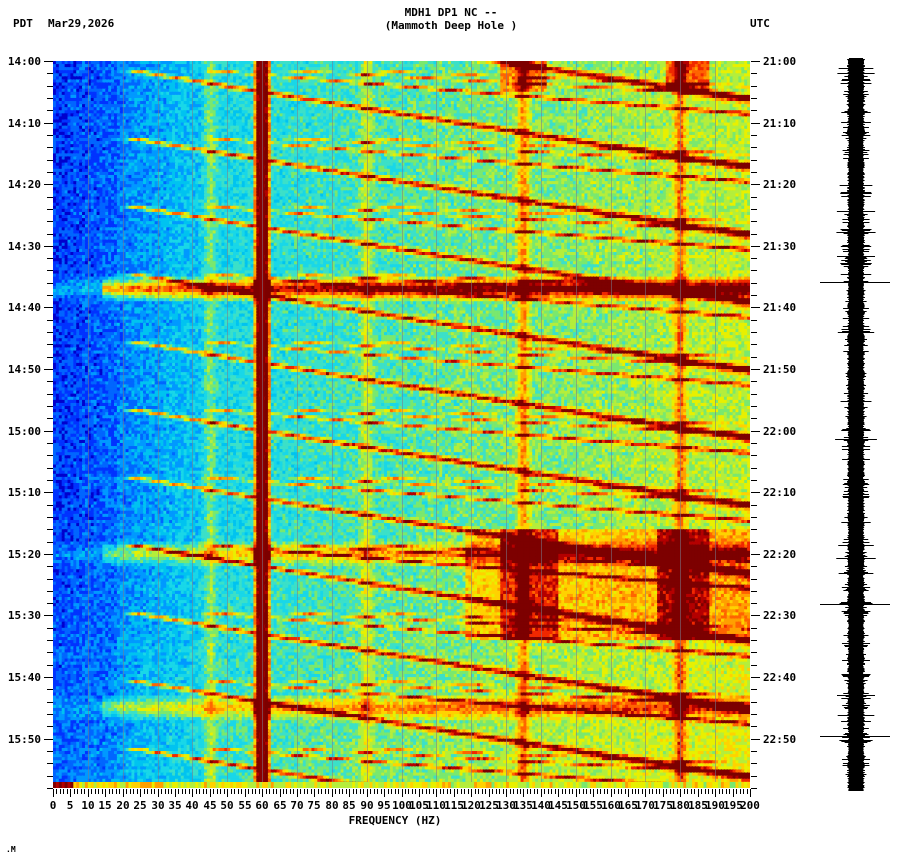 This screenshot has width=902, height=864. Describe the element at coordinates (780, 677) in the screenshot. I see `y-axis-label-utc: 22:40` at that location.